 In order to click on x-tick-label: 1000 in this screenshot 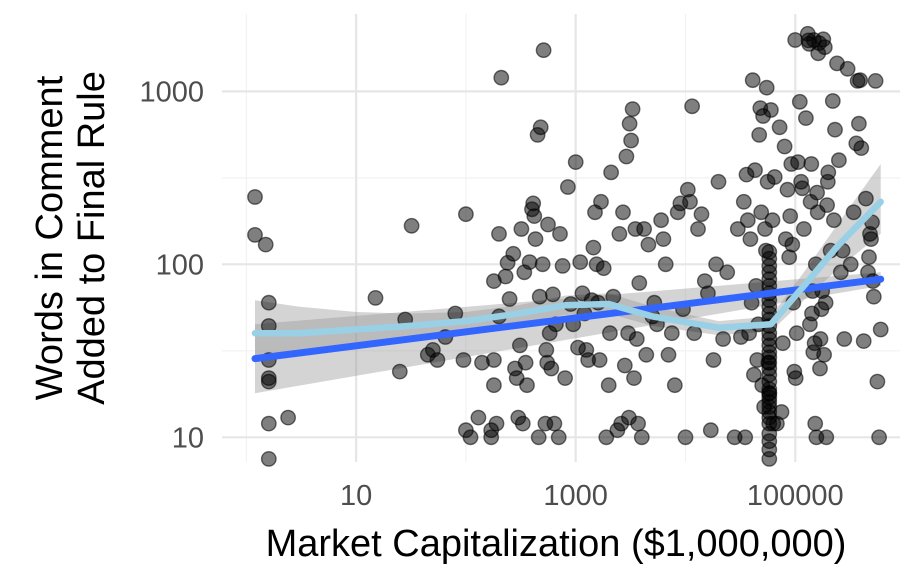, I will do `click(575, 496)`.